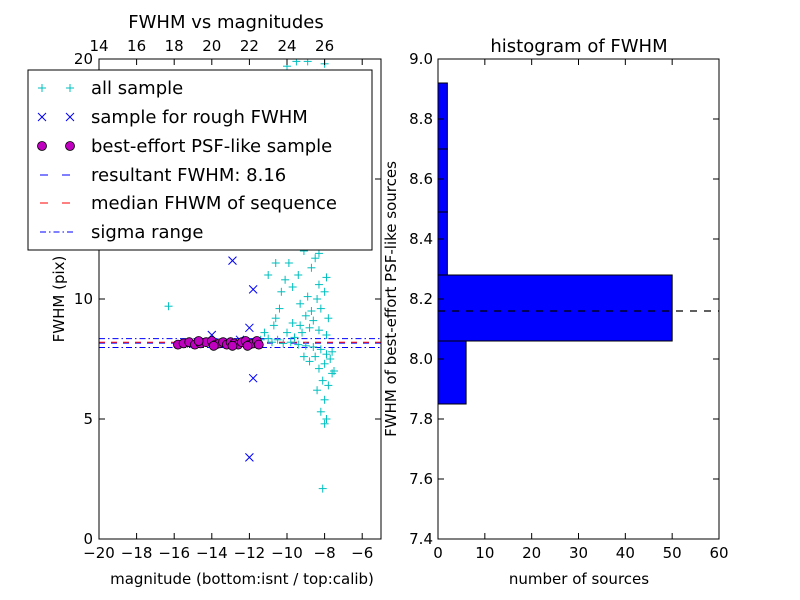  Describe the element at coordinates (324, 46) in the screenshot. I see `scatter-top-tick-label-6: 26` at that location.